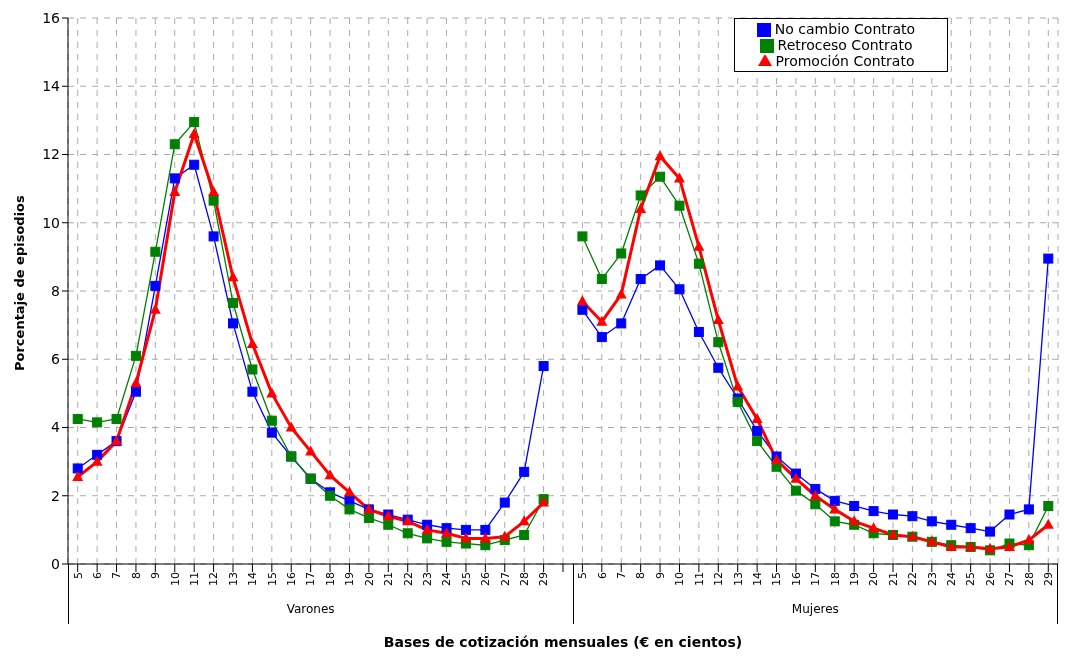 Image resolution: width=1086 pixels, height=669 pixels. Describe the element at coordinates (845, 45) in the screenshot. I see `legend-label: Retroceso Contrato` at that location.